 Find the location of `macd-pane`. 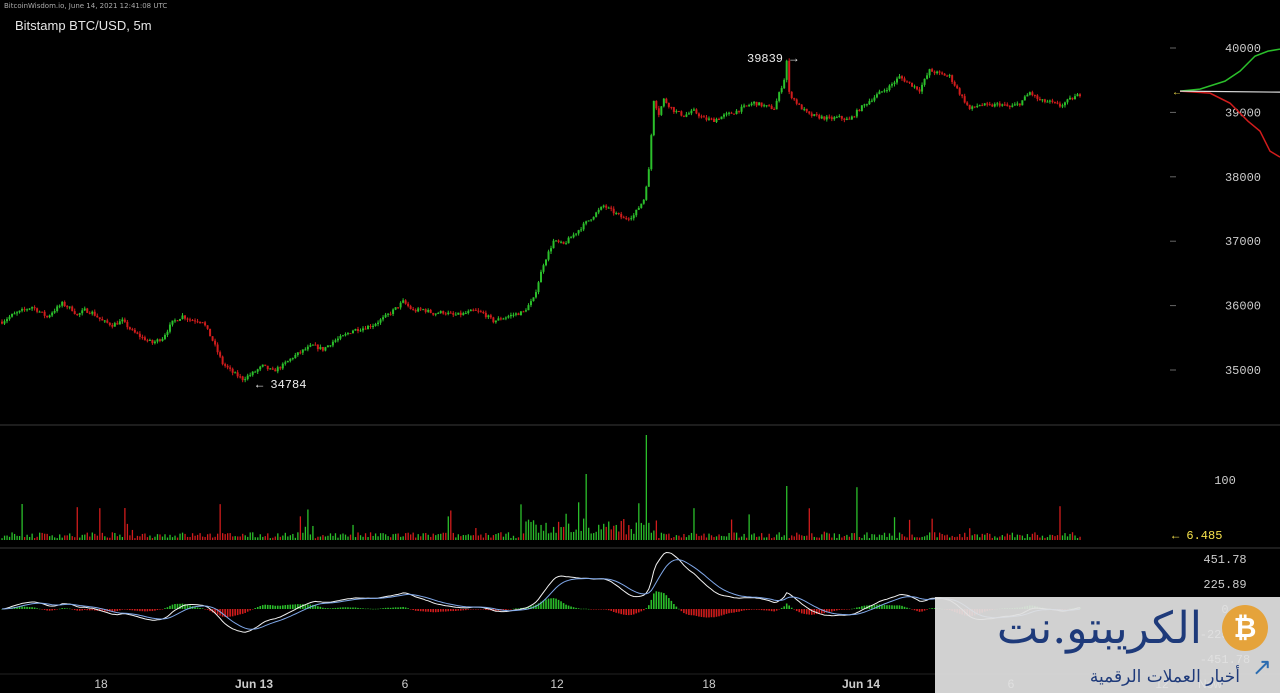

macd-pane is located at coordinates (541, 592).